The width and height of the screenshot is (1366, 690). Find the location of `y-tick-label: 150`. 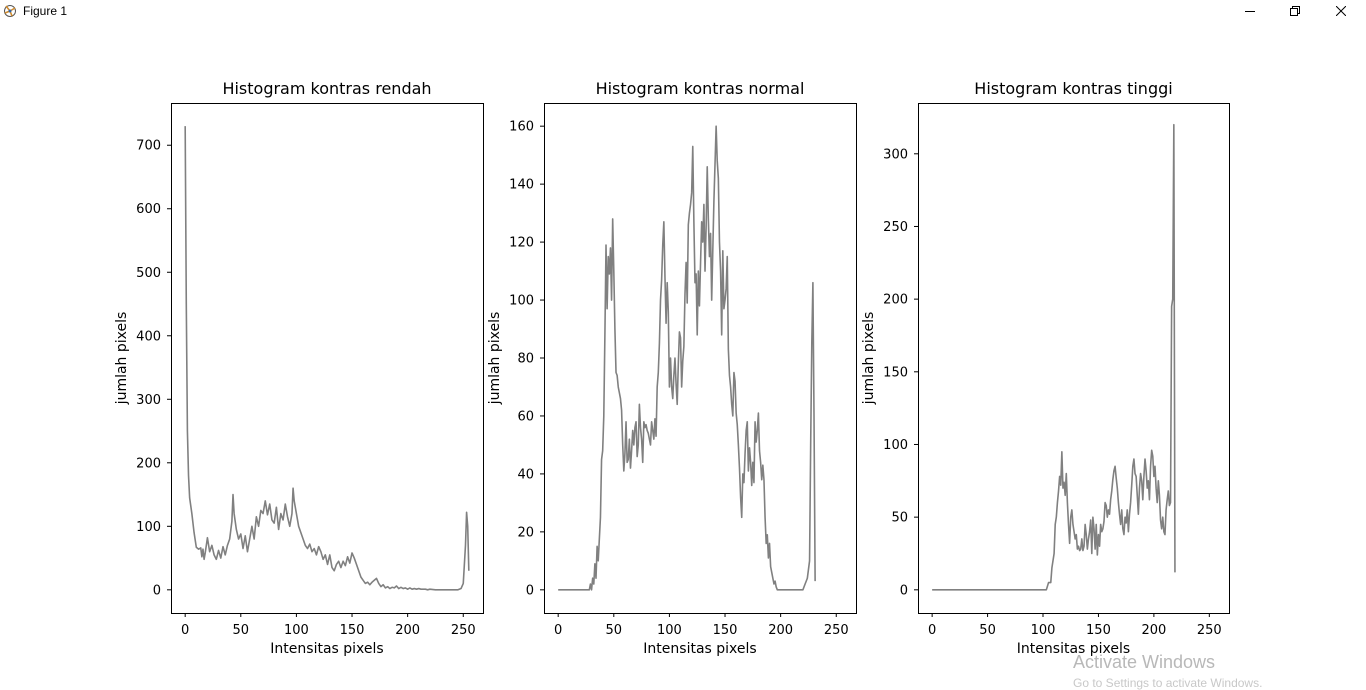

y-tick-label: 150 is located at coordinates (895, 372).